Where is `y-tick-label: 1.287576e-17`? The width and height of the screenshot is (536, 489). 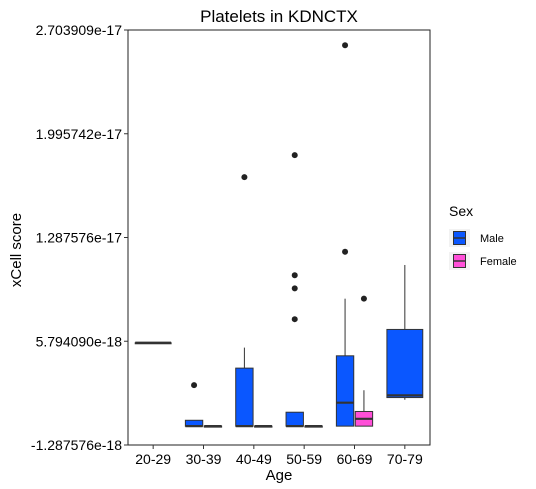 y-tick-label: 1.287576e-17 is located at coordinates (79, 237).